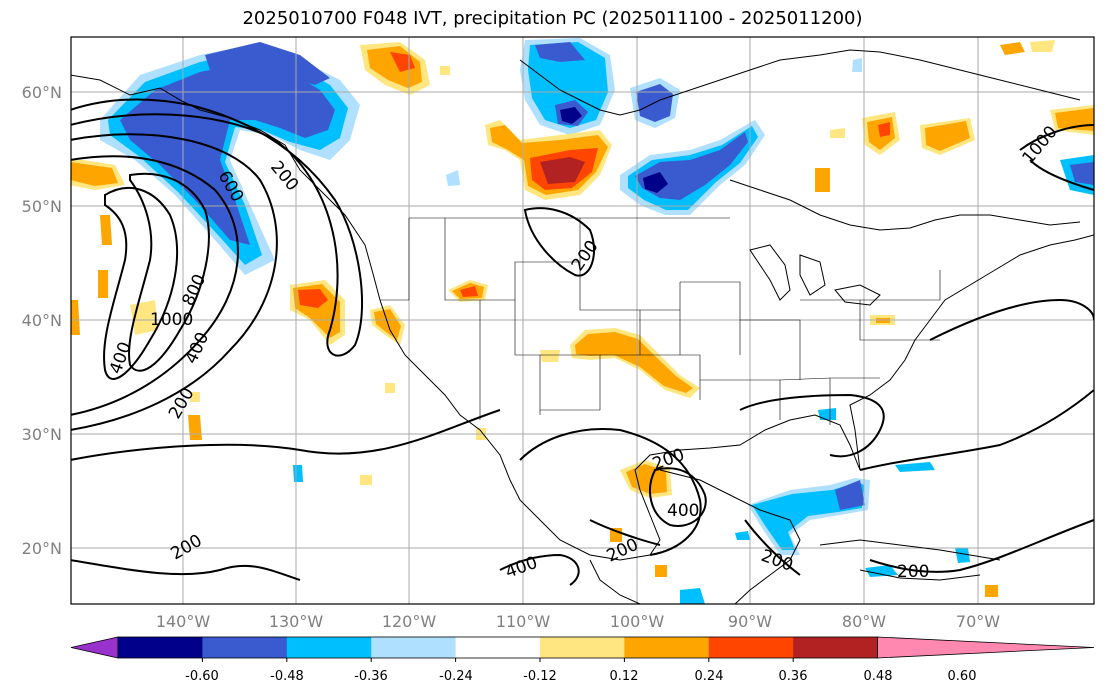 This screenshot has height=698, width=1105. Describe the element at coordinates (624, 676) in the screenshot. I see `colorbar-tick-label: 0.12` at that location.